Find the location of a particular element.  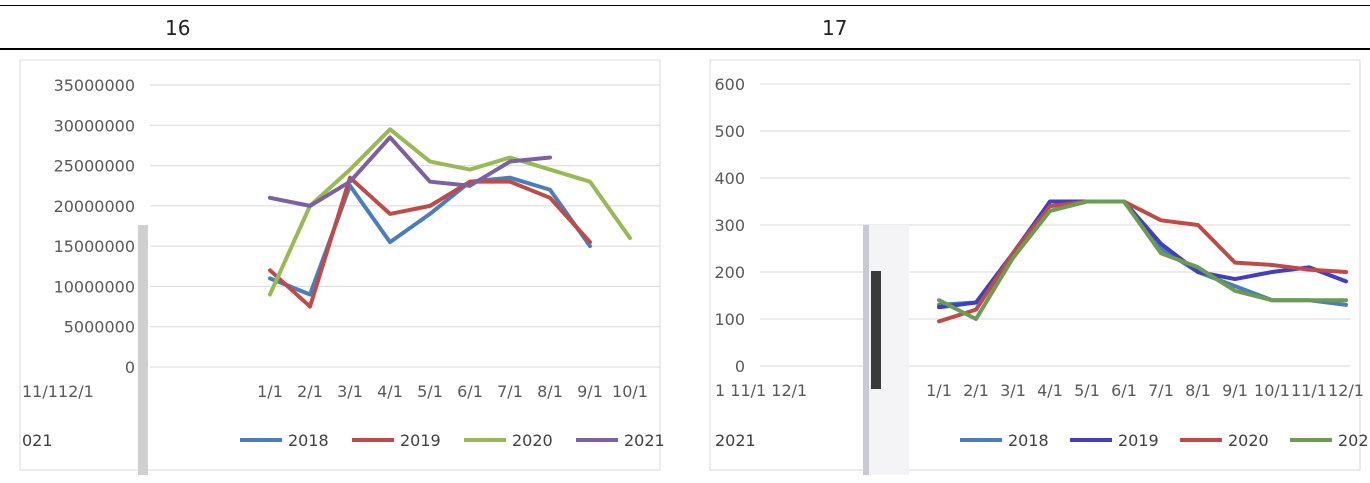

overlay-sliver is located at coordinates (886, 350).